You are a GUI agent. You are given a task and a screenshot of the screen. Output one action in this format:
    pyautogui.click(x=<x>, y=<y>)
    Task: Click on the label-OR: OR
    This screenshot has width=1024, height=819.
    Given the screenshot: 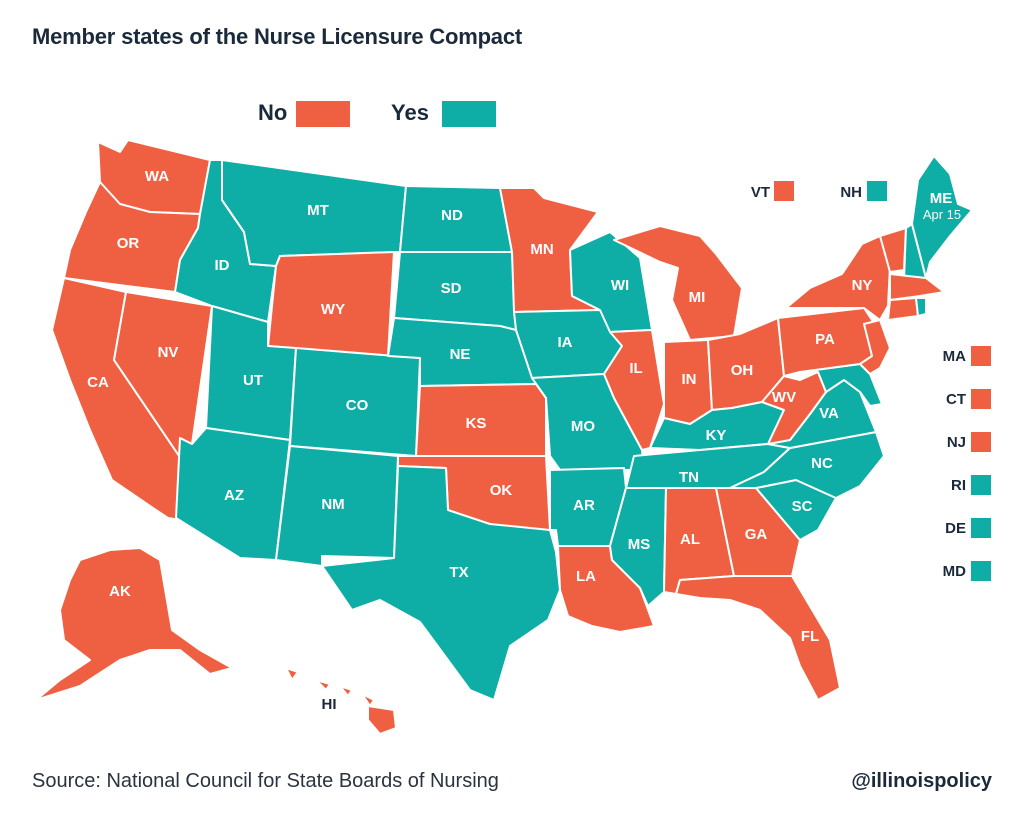 What is the action you would take?
    pyautogui.click(x=128, y=243)
    